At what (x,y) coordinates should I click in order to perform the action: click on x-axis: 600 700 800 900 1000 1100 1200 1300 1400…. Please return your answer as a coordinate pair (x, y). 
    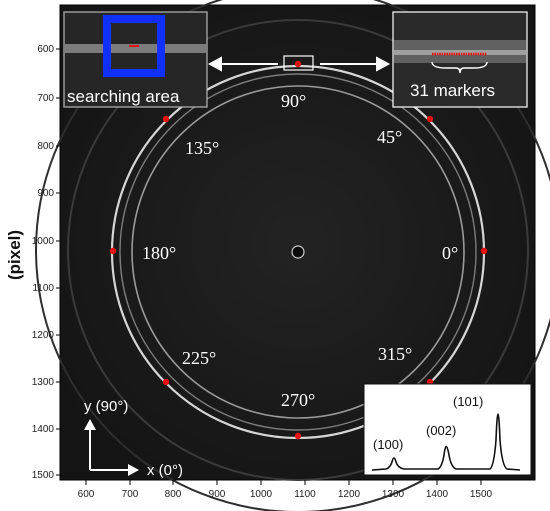
    Looking at the image, I should click on (285, 490).